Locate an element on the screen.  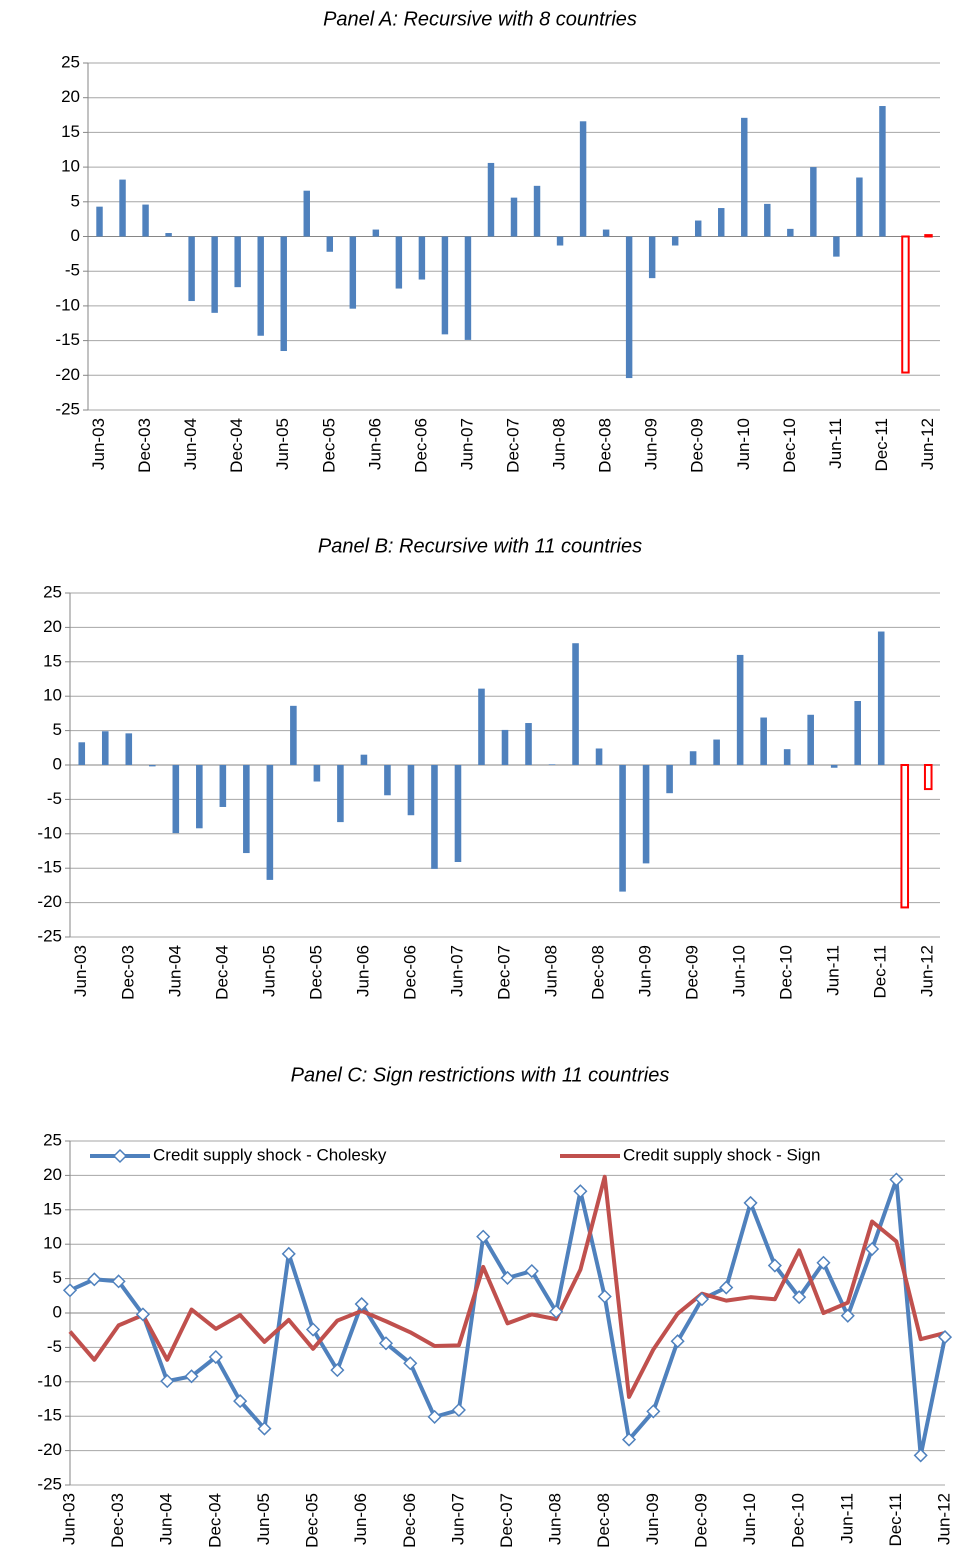
x-tick-label: Jun-11 is located at coordinates (835, 443).